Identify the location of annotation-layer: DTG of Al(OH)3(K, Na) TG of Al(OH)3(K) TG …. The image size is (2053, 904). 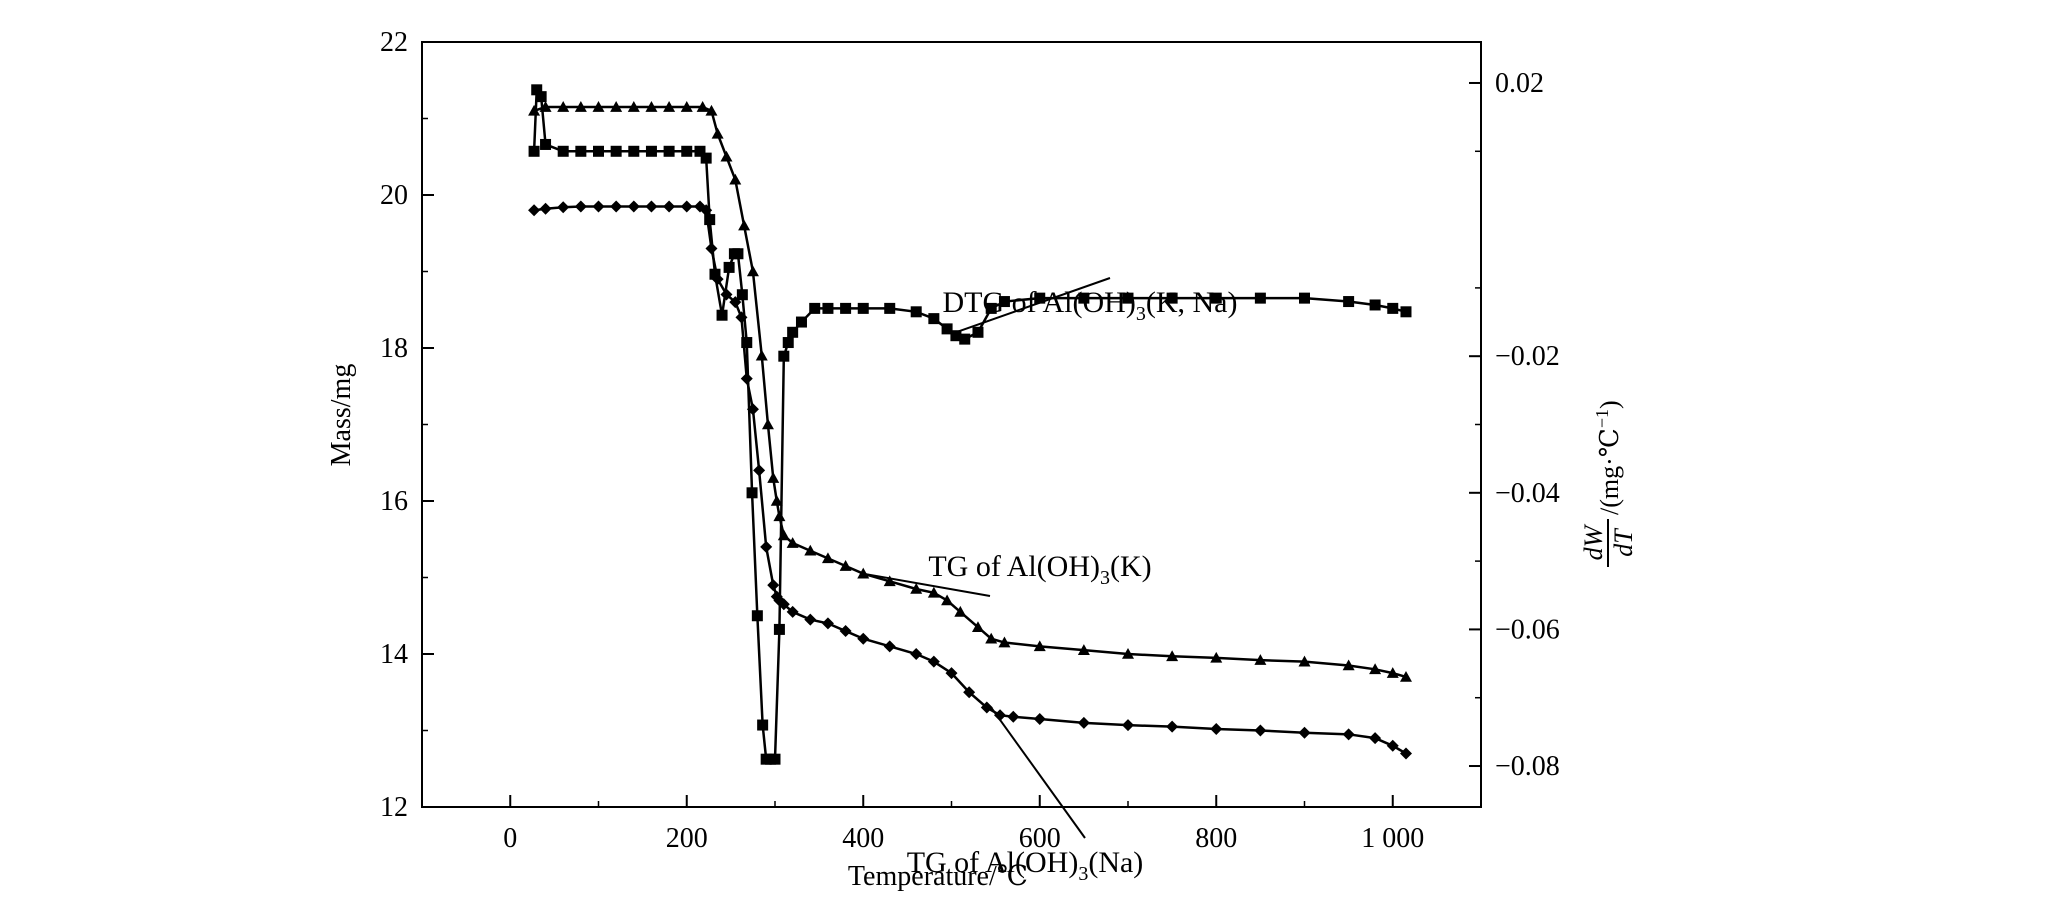
(1050, 581).